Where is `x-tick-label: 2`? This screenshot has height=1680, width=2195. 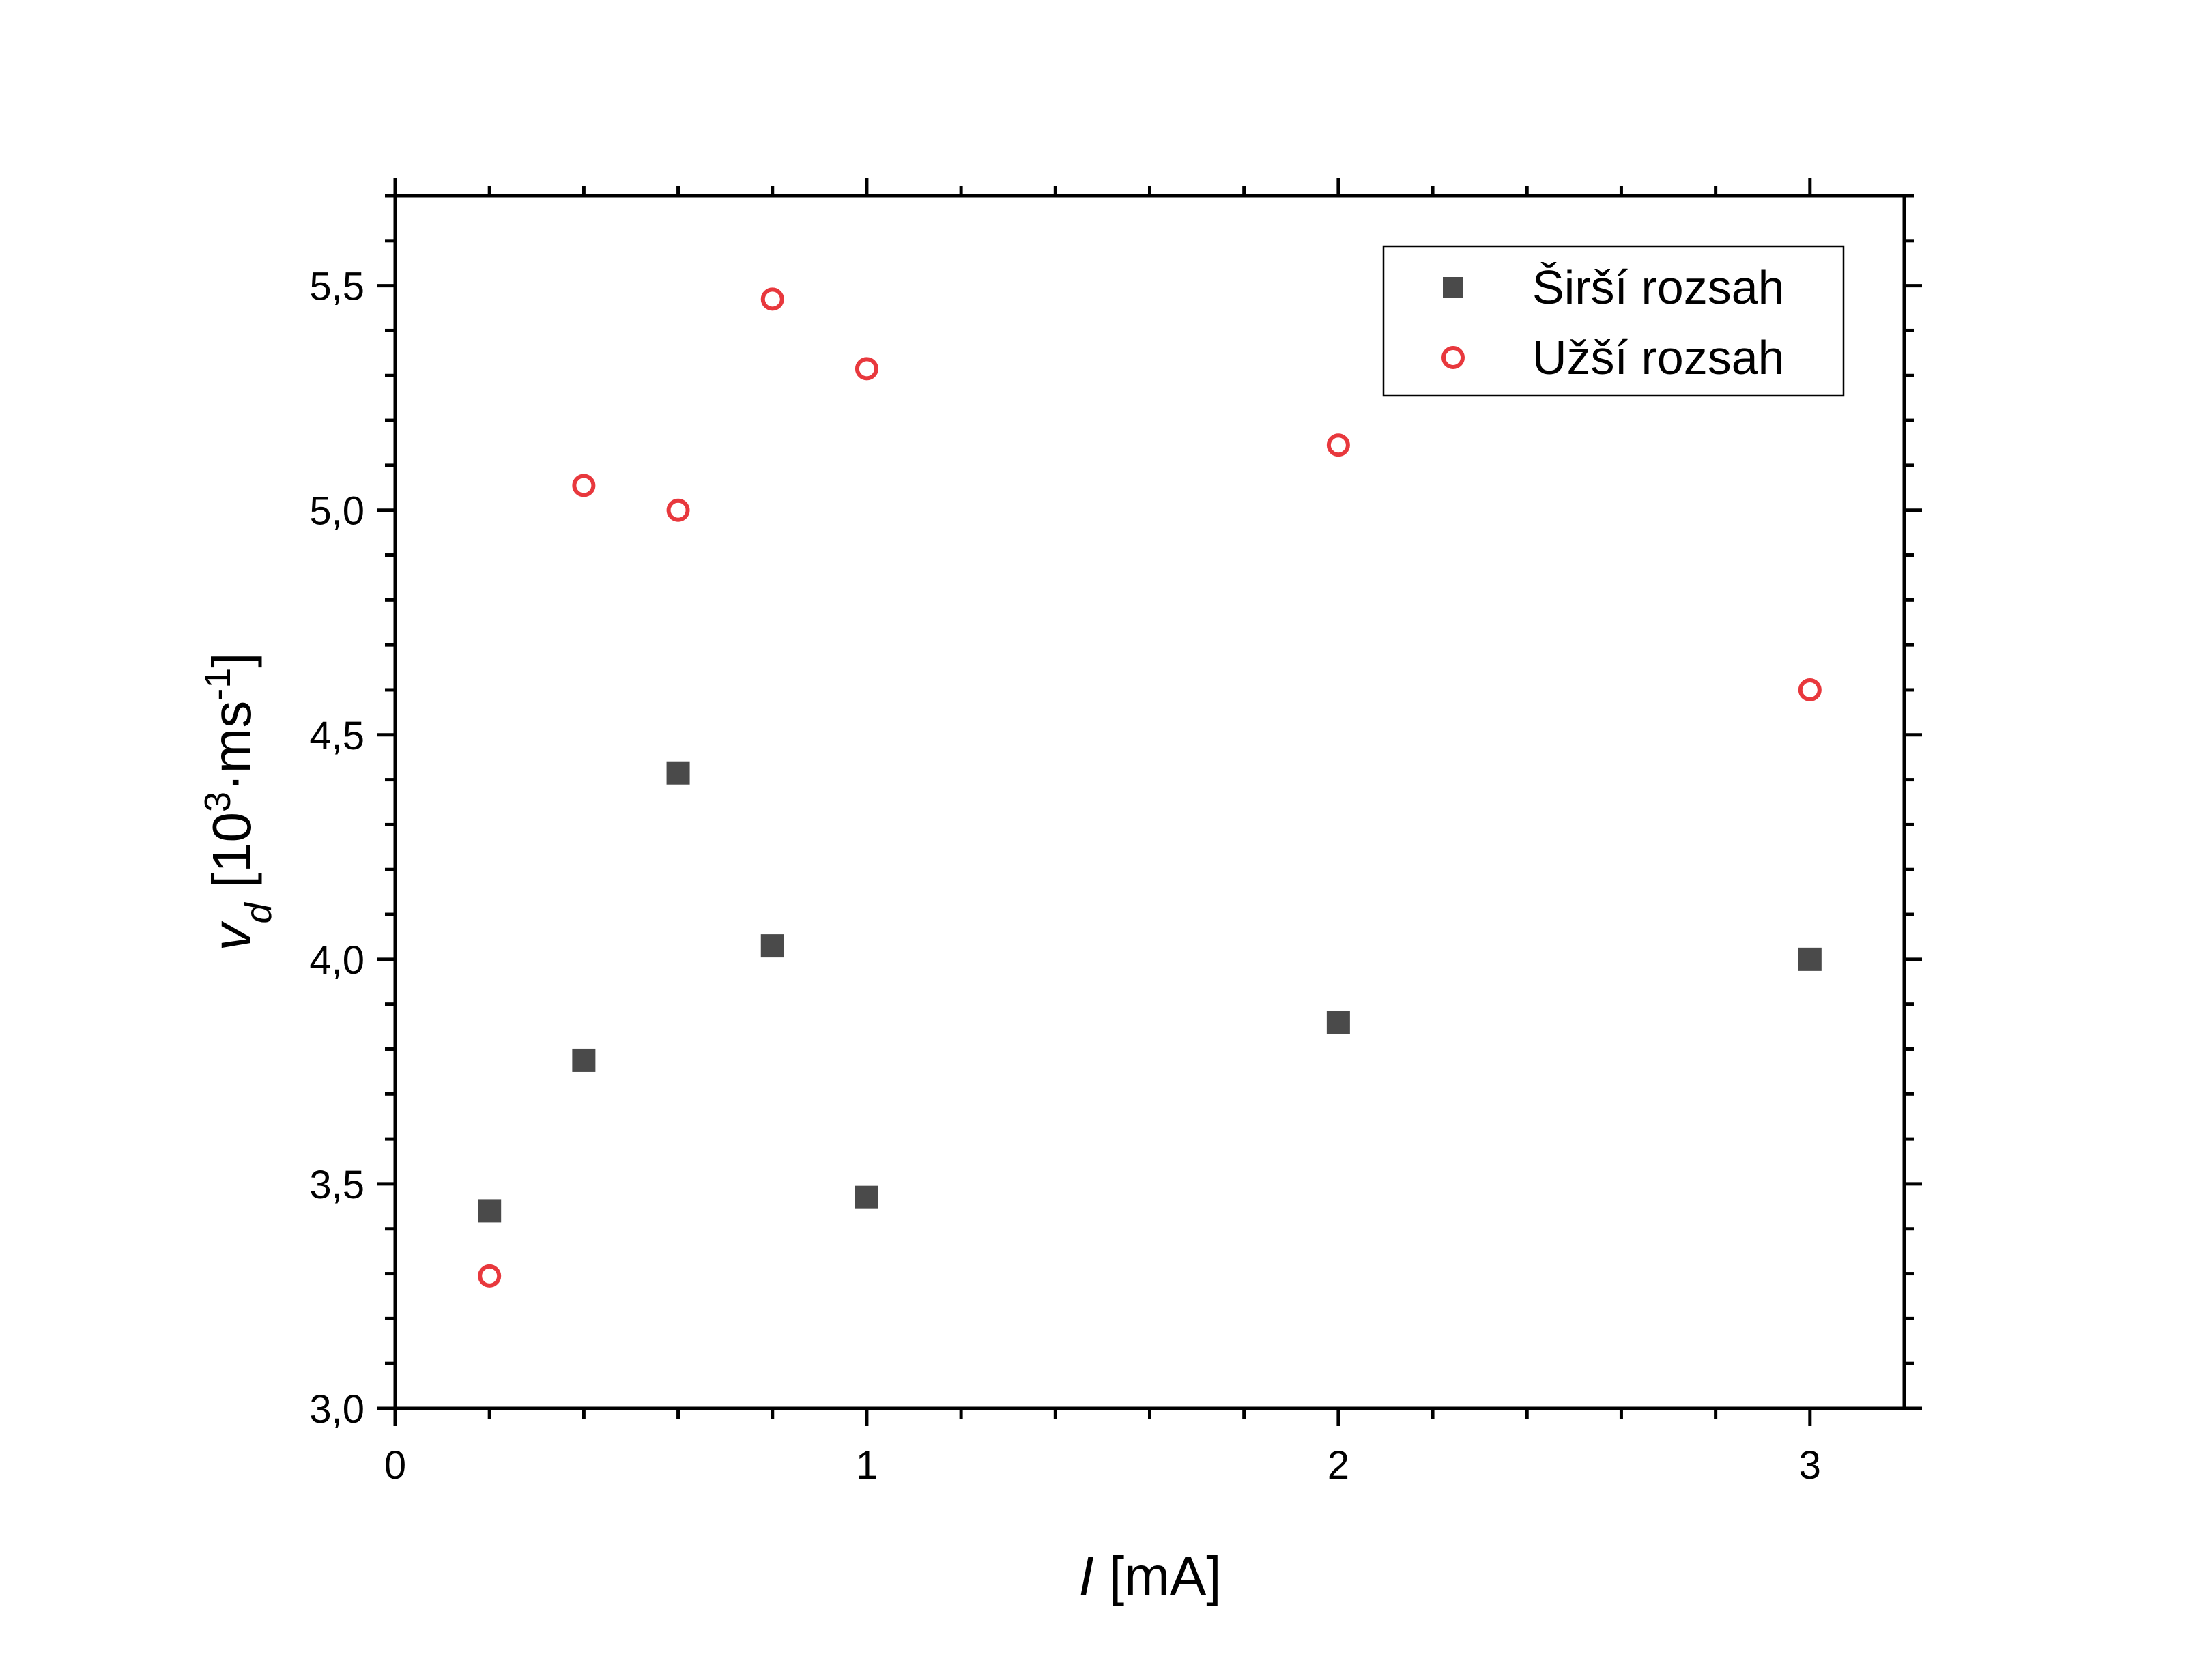 x-tick-label: 2 is located at coordinates (1338, 1466).